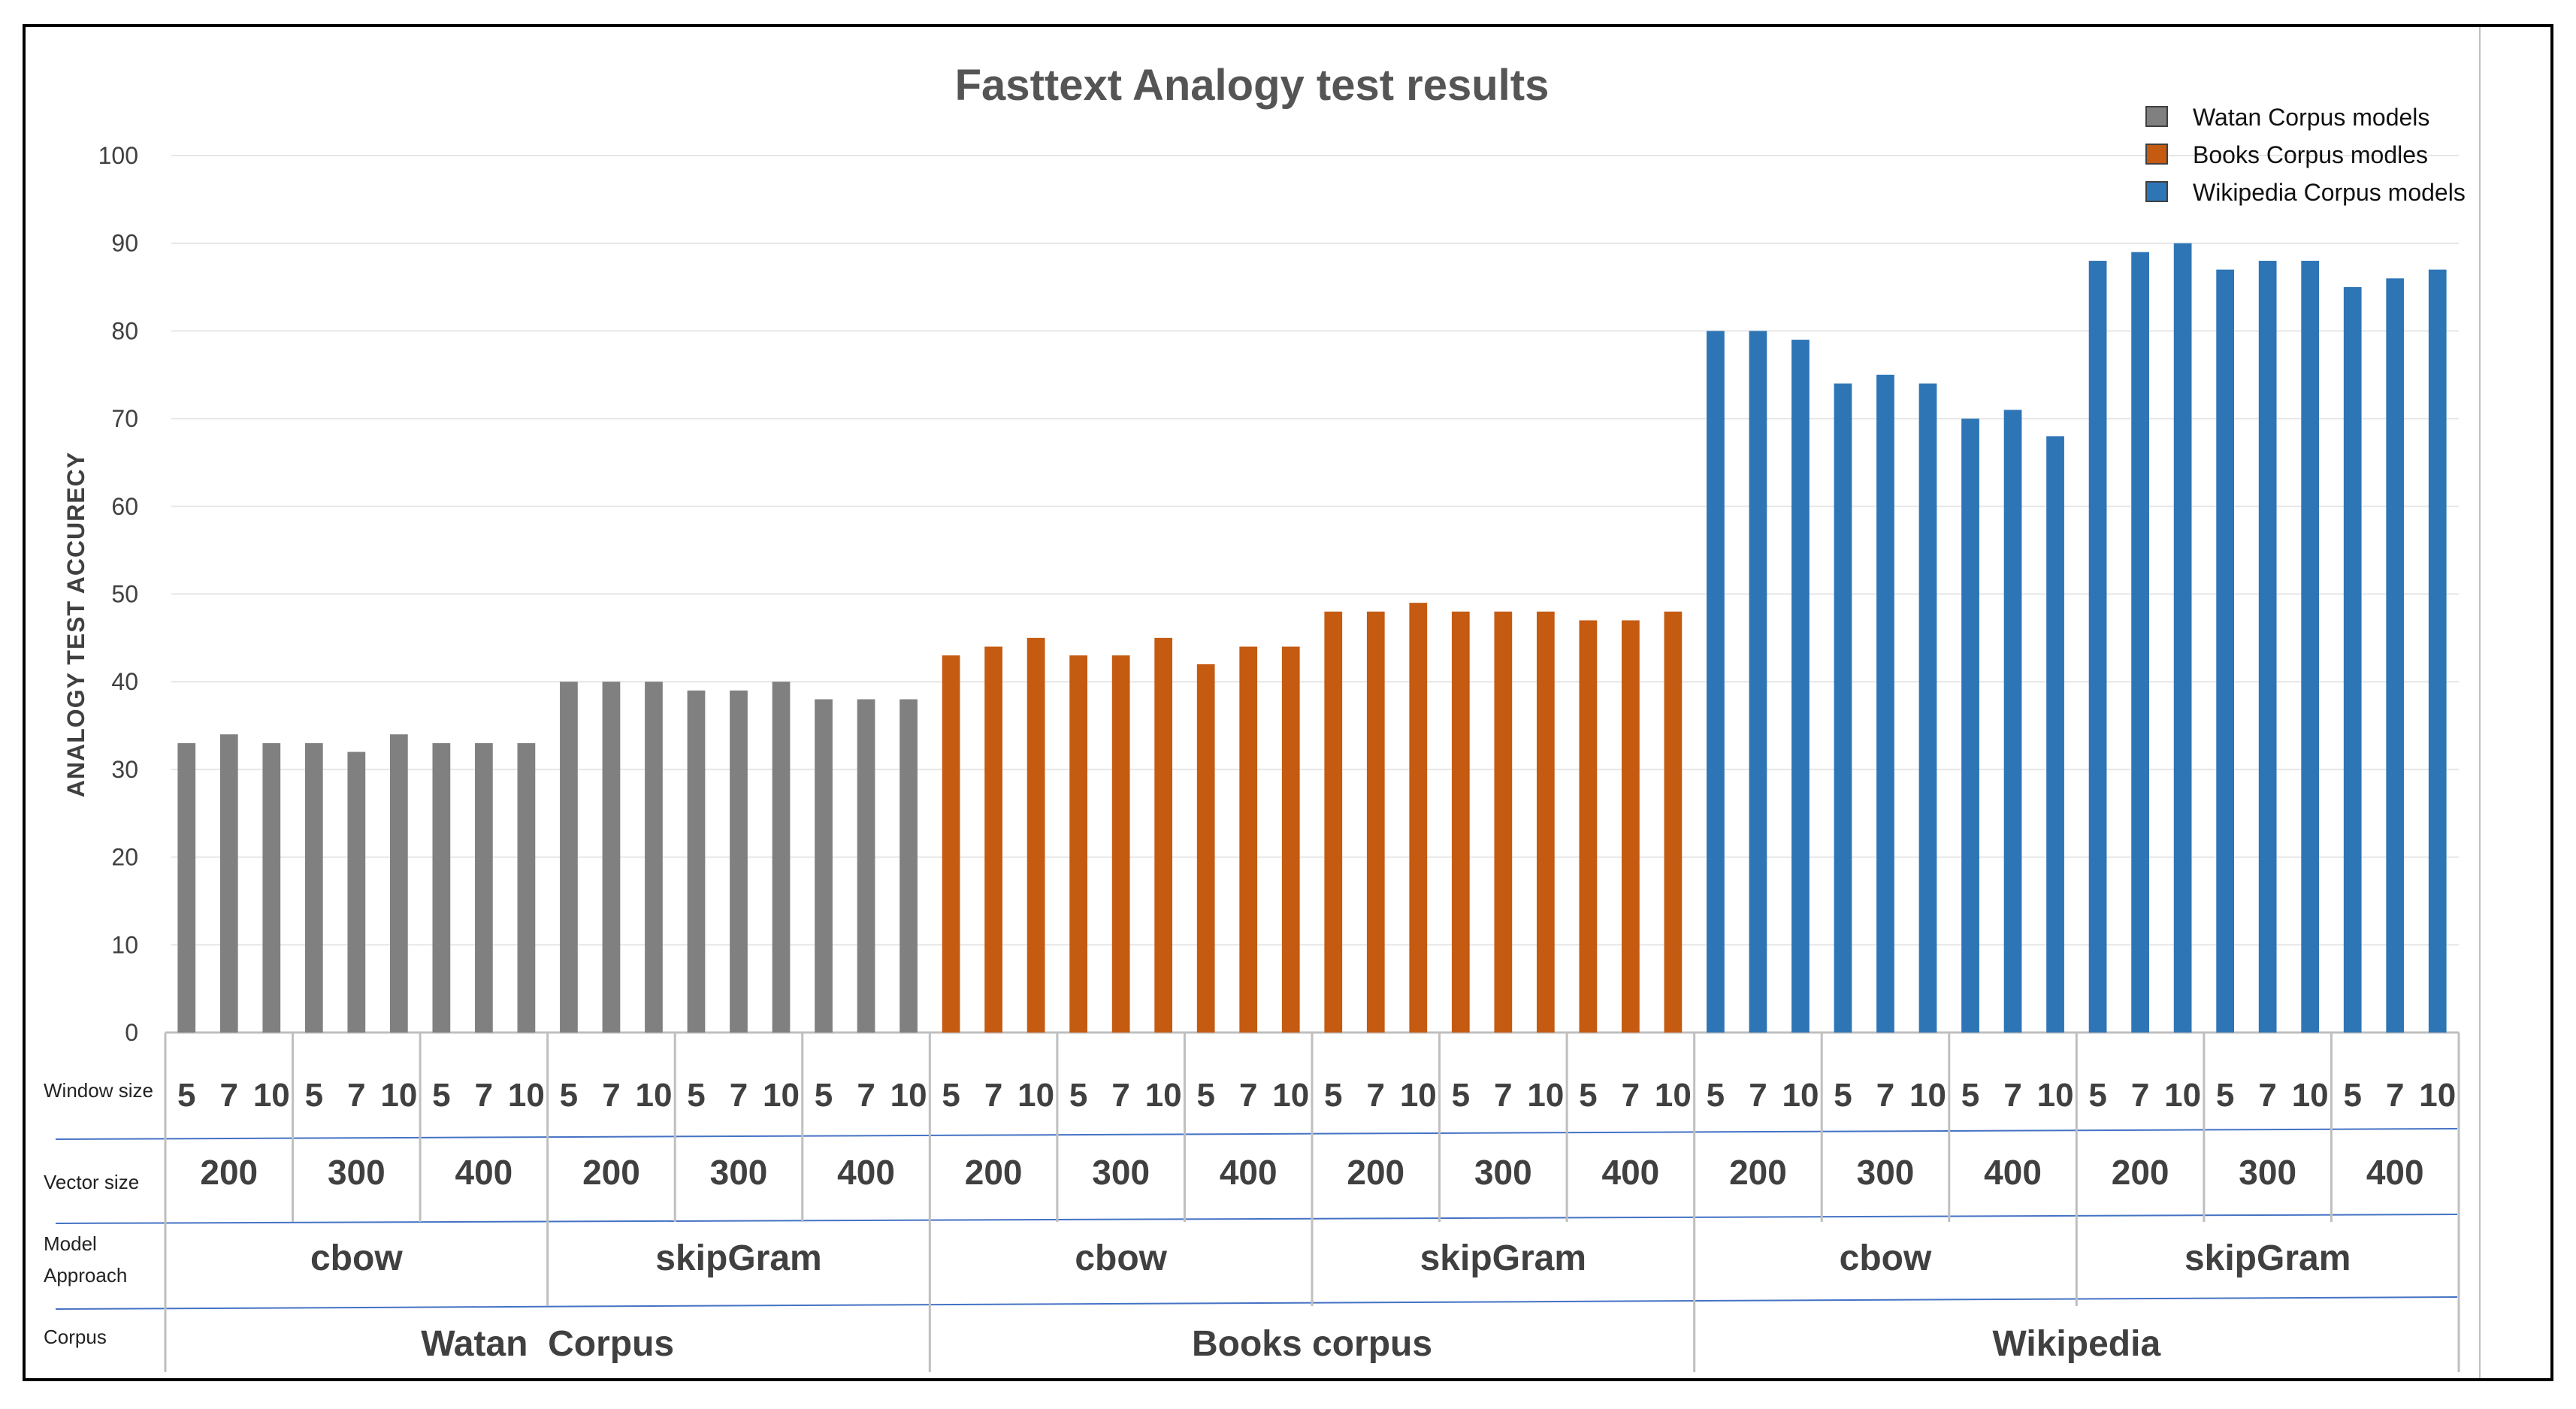 Image resolution: width=2576 pixels, height=1409 pixels. I want to click on y-tick-label: 70, so click(124, 418).